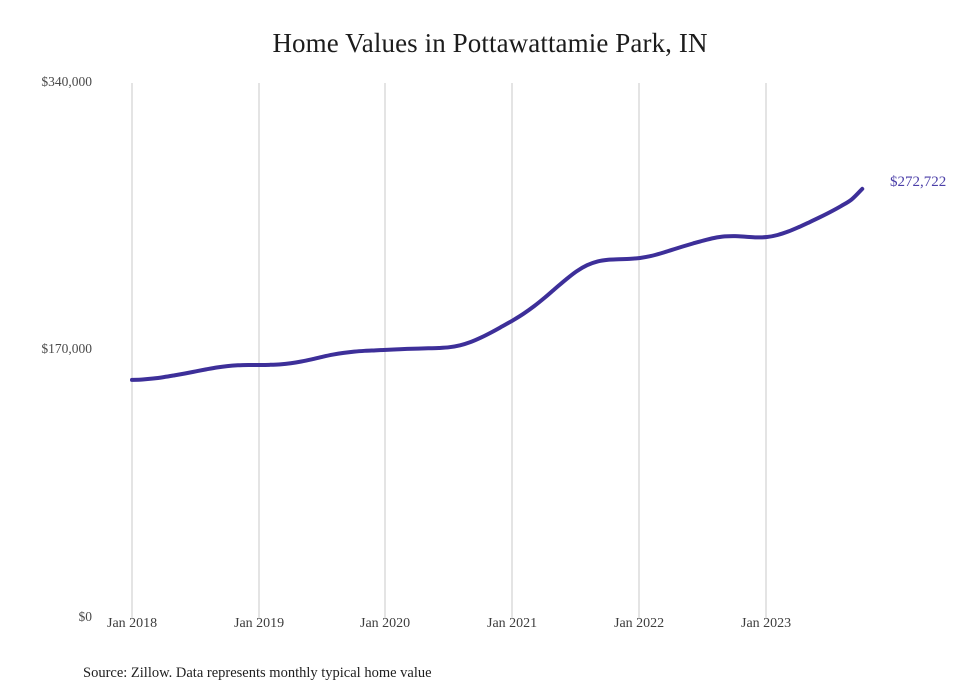 This screenshot has height=699, width=980. Describe the element at coordinates (639, 623) in the screenshot. I see `x-axis-tick-label-jan-2022: Jan 2022` at that location.